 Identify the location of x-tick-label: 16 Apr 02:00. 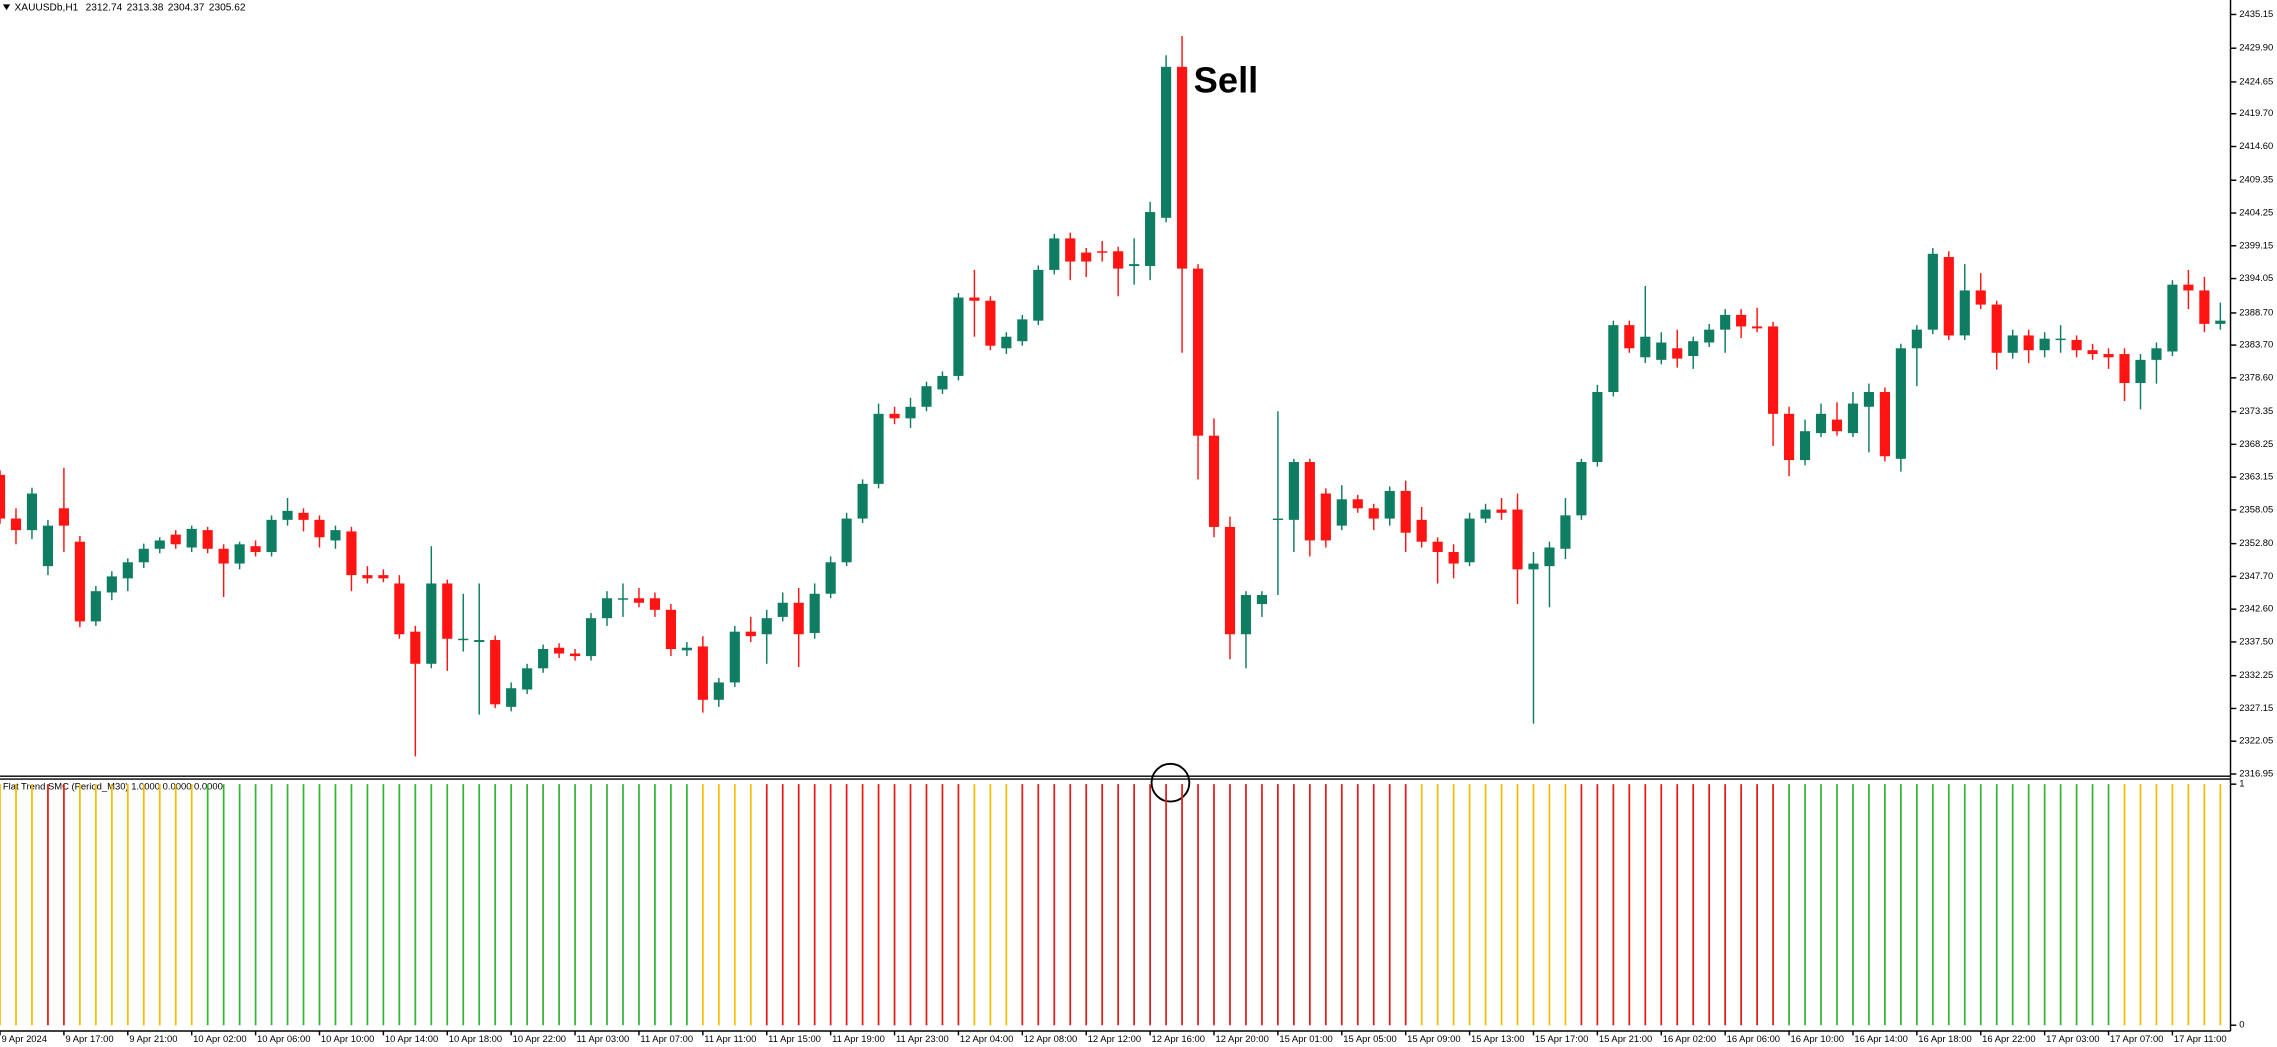
(1689, 1038).